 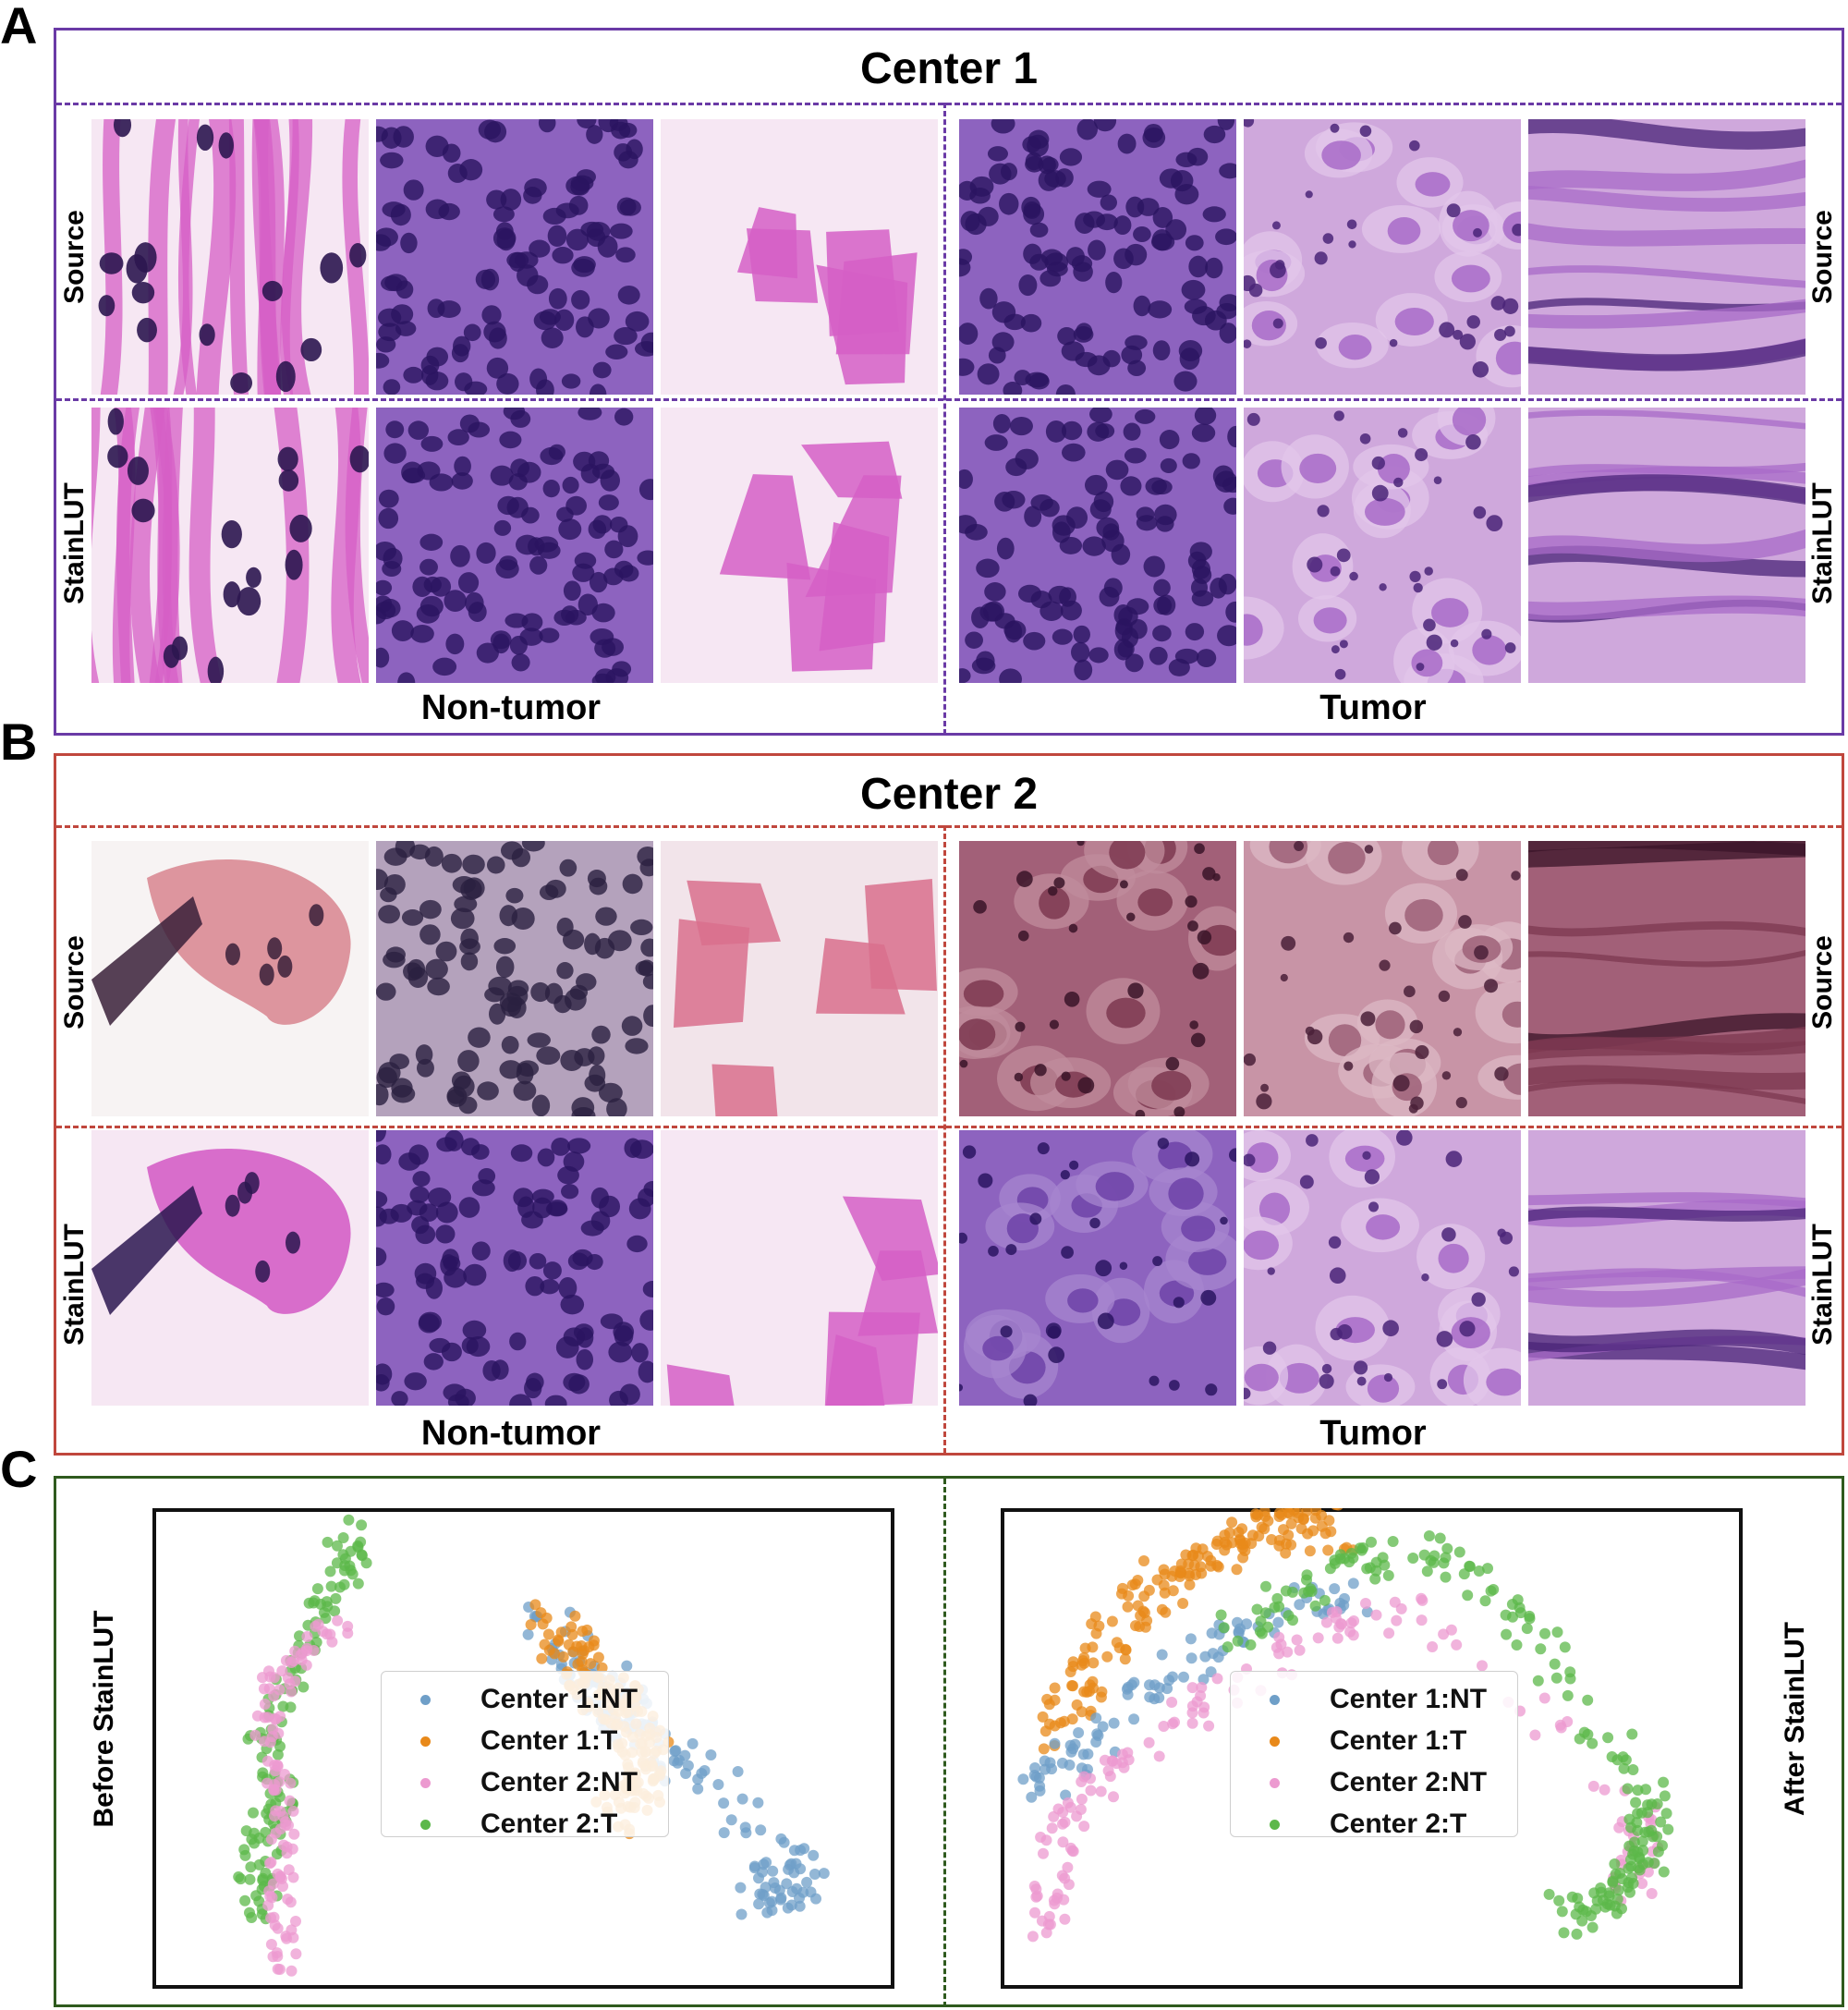 What do you see at coordinates (1382, 257) in the screenshot?
I see `c1-src-t-2-image` at bounding box center [1382, 257].